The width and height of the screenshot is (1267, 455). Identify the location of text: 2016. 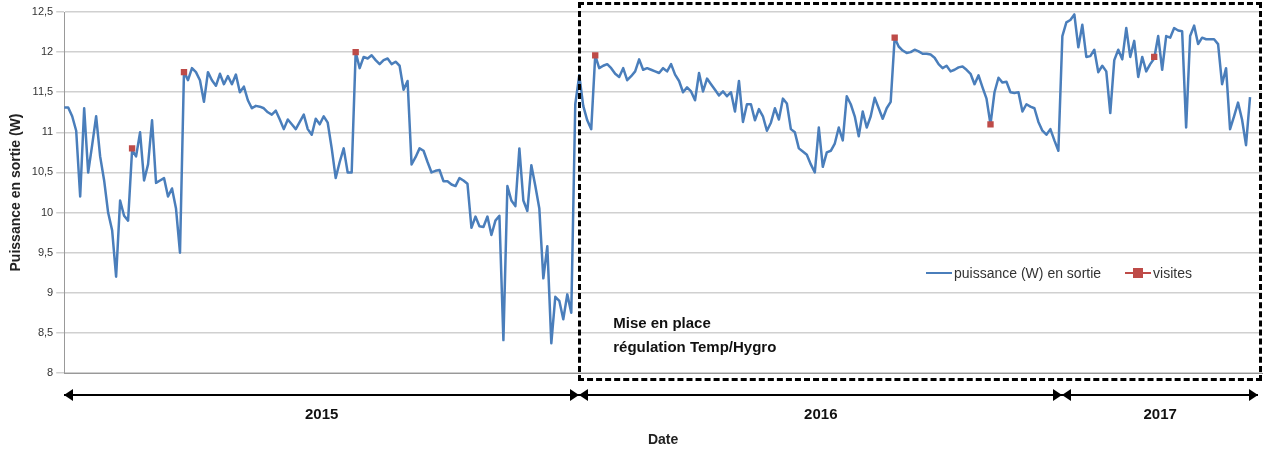
(821, 413).